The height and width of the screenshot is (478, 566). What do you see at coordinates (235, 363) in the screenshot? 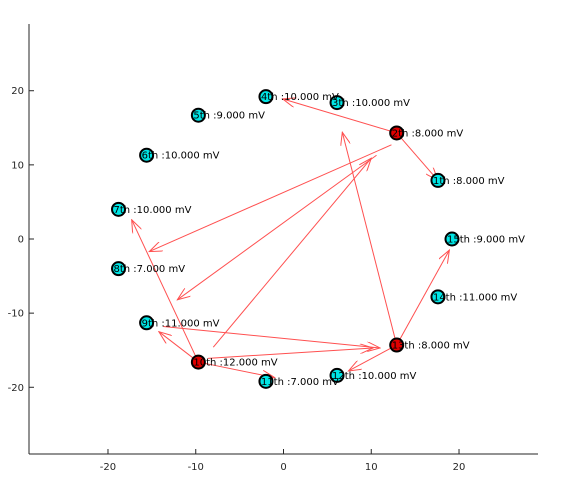
I see `node-label-10: 10th :12.000 mV` at bounding box center [235, 363].